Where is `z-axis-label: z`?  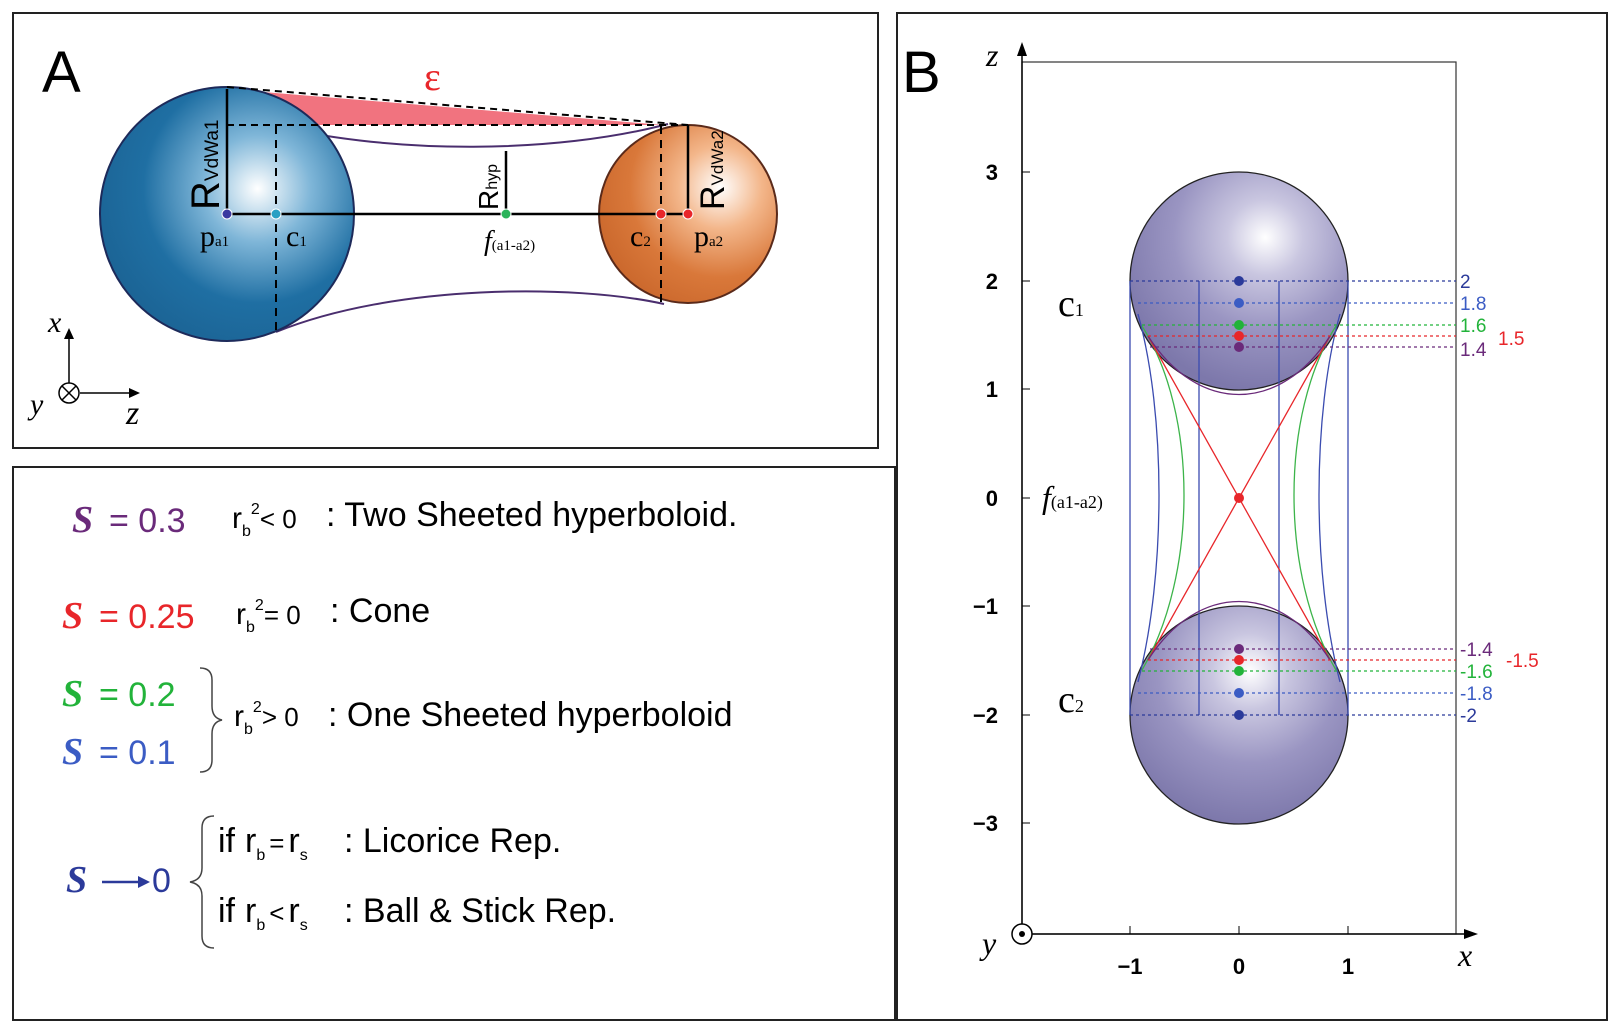 z-axis-label: z is located at coordinates (992, 55).